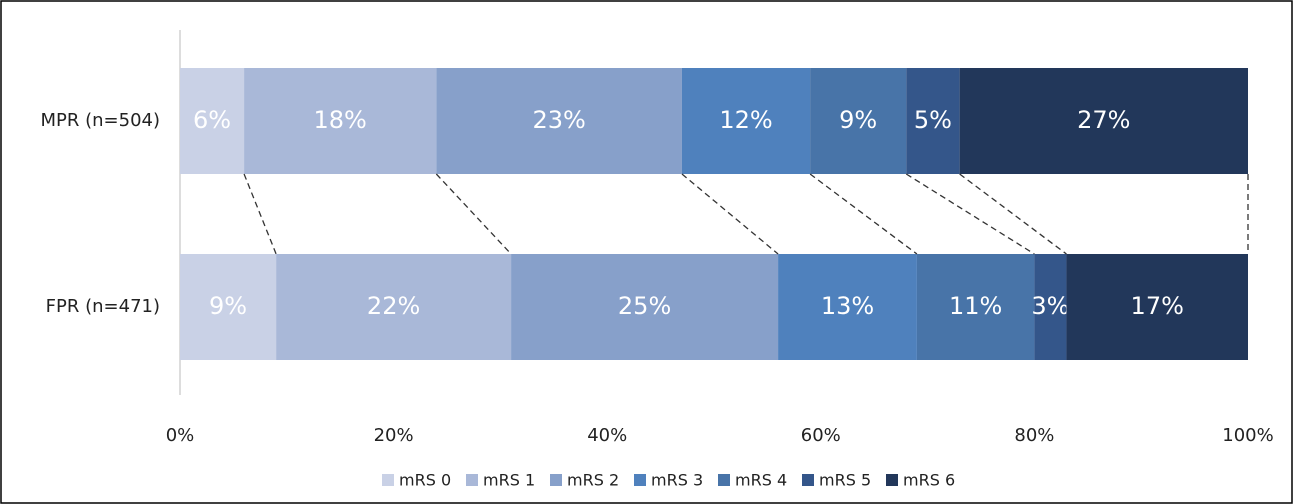 The image size is (1293, 504). Describe the element at coordinates (845, 480) in the screenshot. I see `legend-label: mRS 5` at that location.